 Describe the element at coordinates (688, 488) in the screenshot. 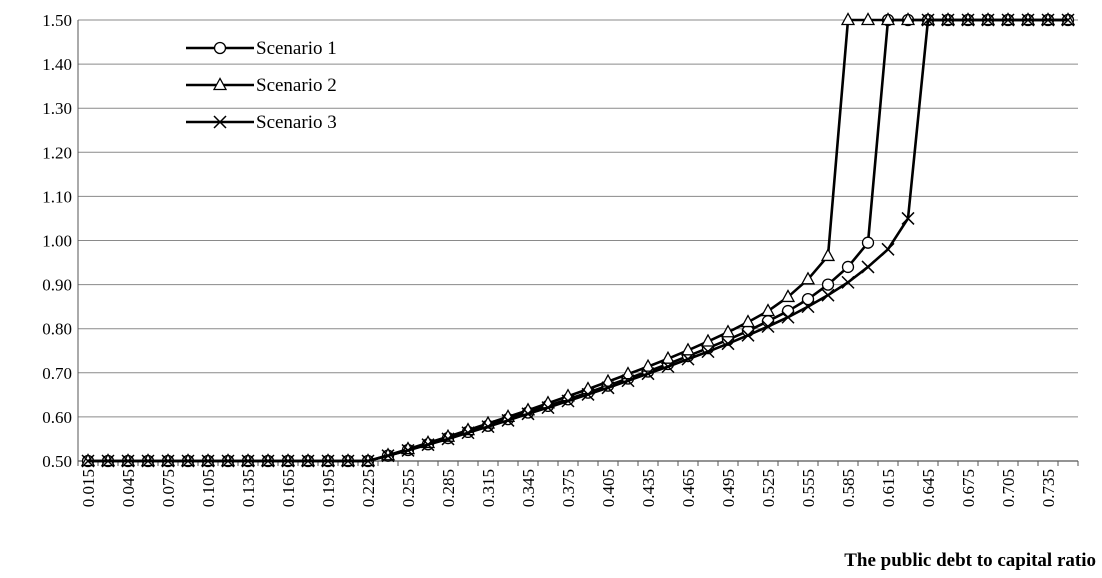

I see `x-tick-label: 0.465` at that location.